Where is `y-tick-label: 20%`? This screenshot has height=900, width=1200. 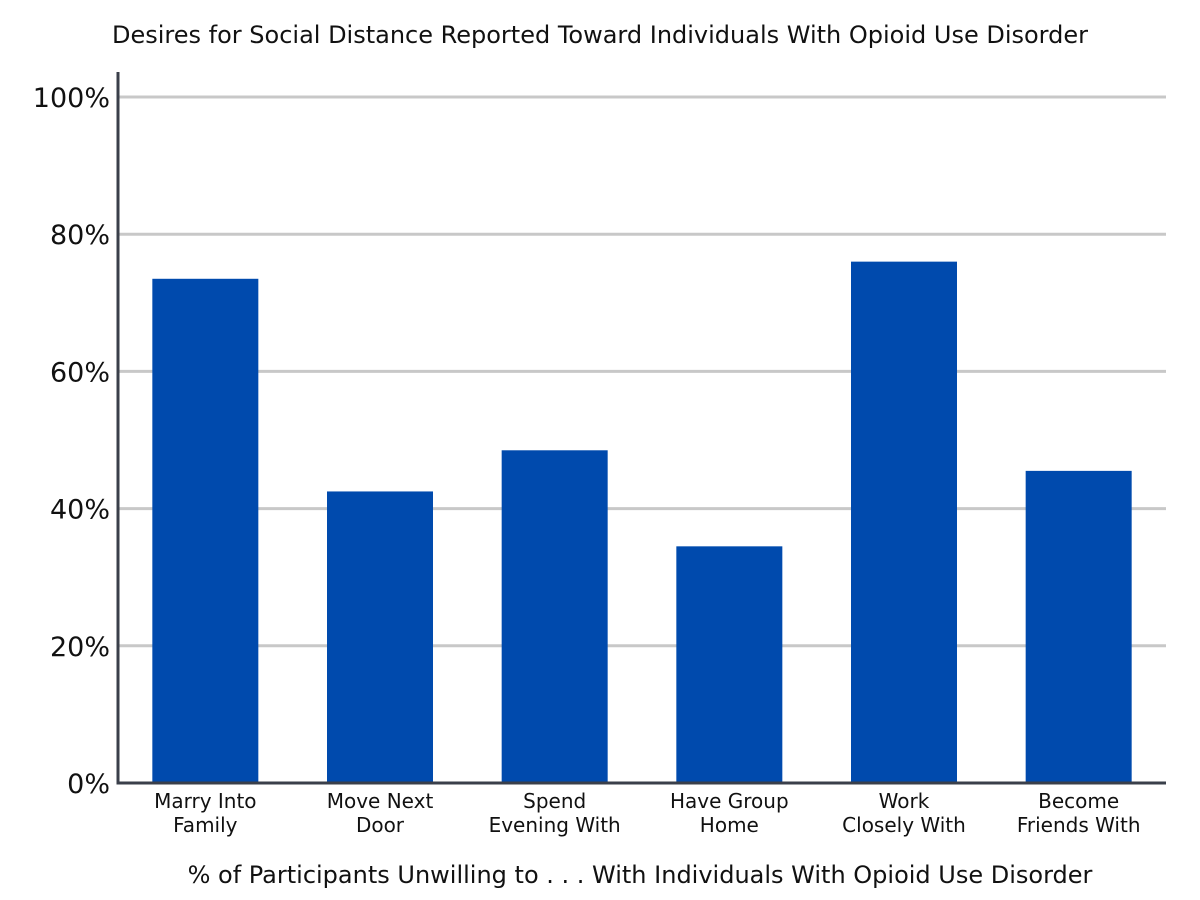 y-tick-label: 20% is located at coordinates (80, 647).